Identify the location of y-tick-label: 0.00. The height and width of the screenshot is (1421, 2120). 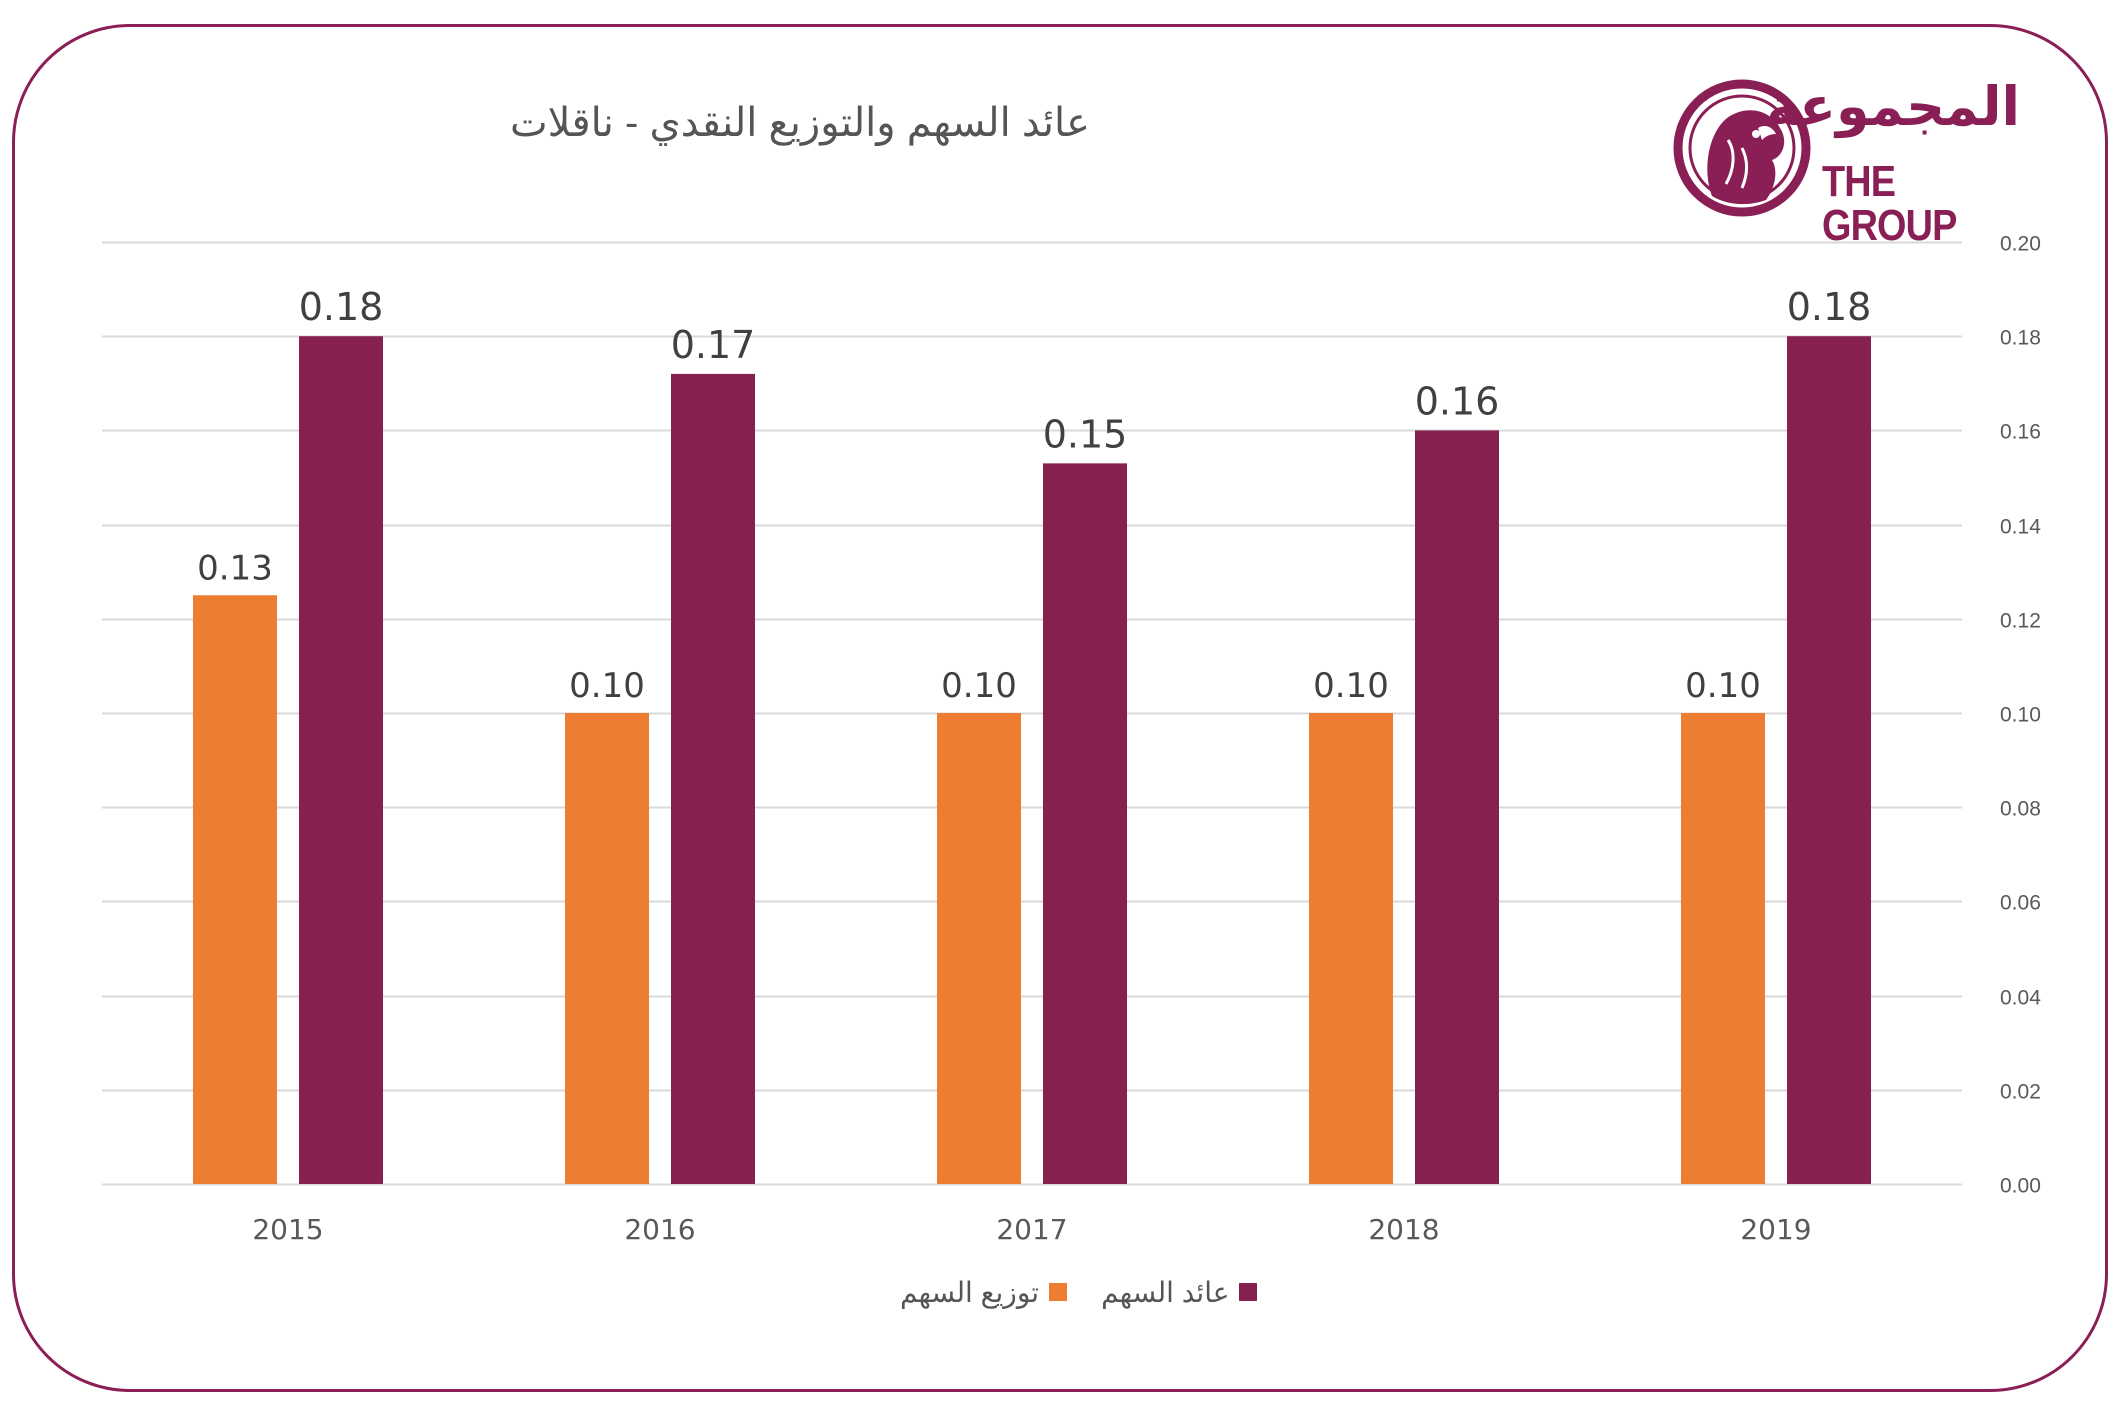
(2020, 1186).